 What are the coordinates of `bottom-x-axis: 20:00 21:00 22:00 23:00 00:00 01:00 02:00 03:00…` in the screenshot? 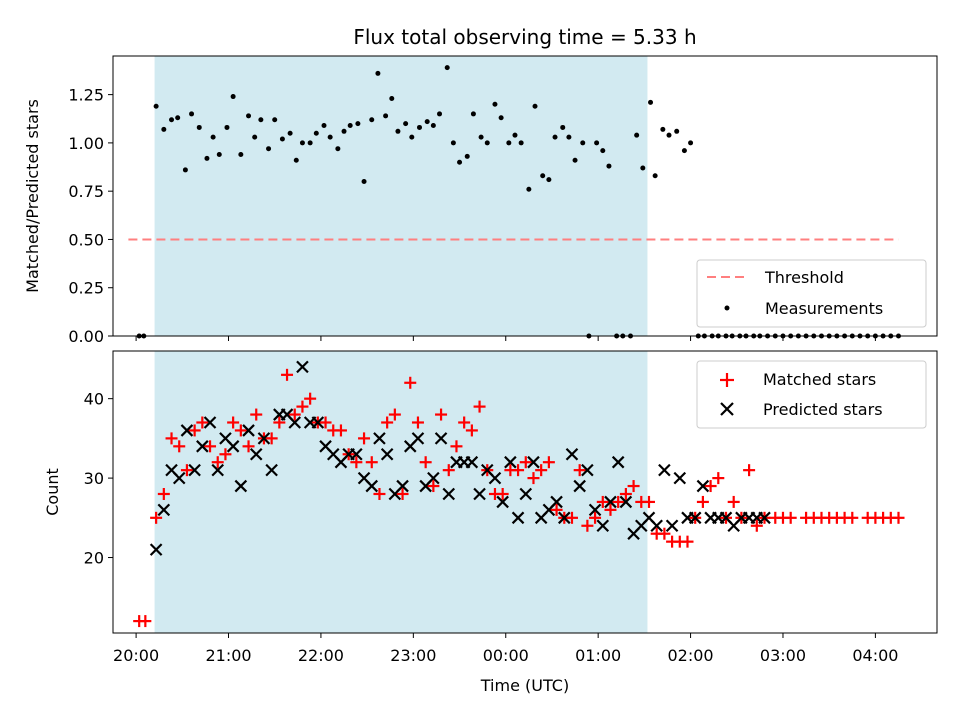 It's located at (505, 649).